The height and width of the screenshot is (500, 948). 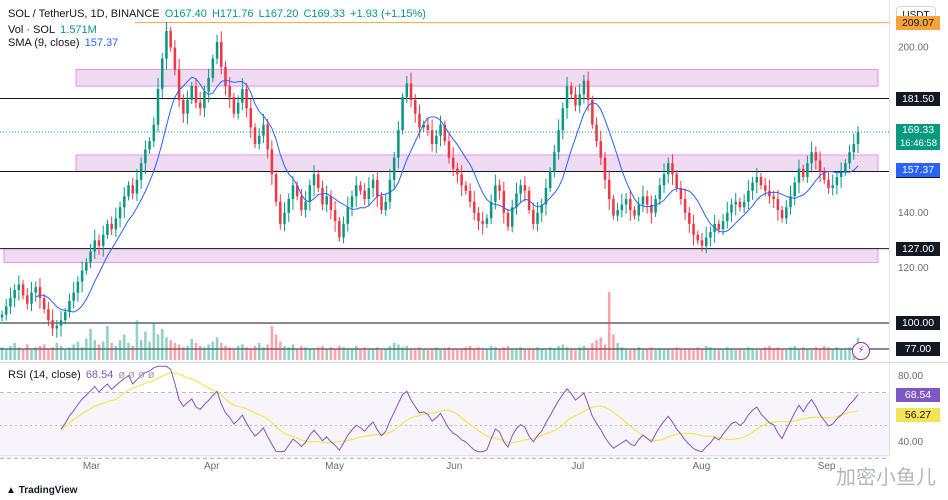 I want to click on tradingview-logo: ▲ TradingView, so click(x=41, y=490).